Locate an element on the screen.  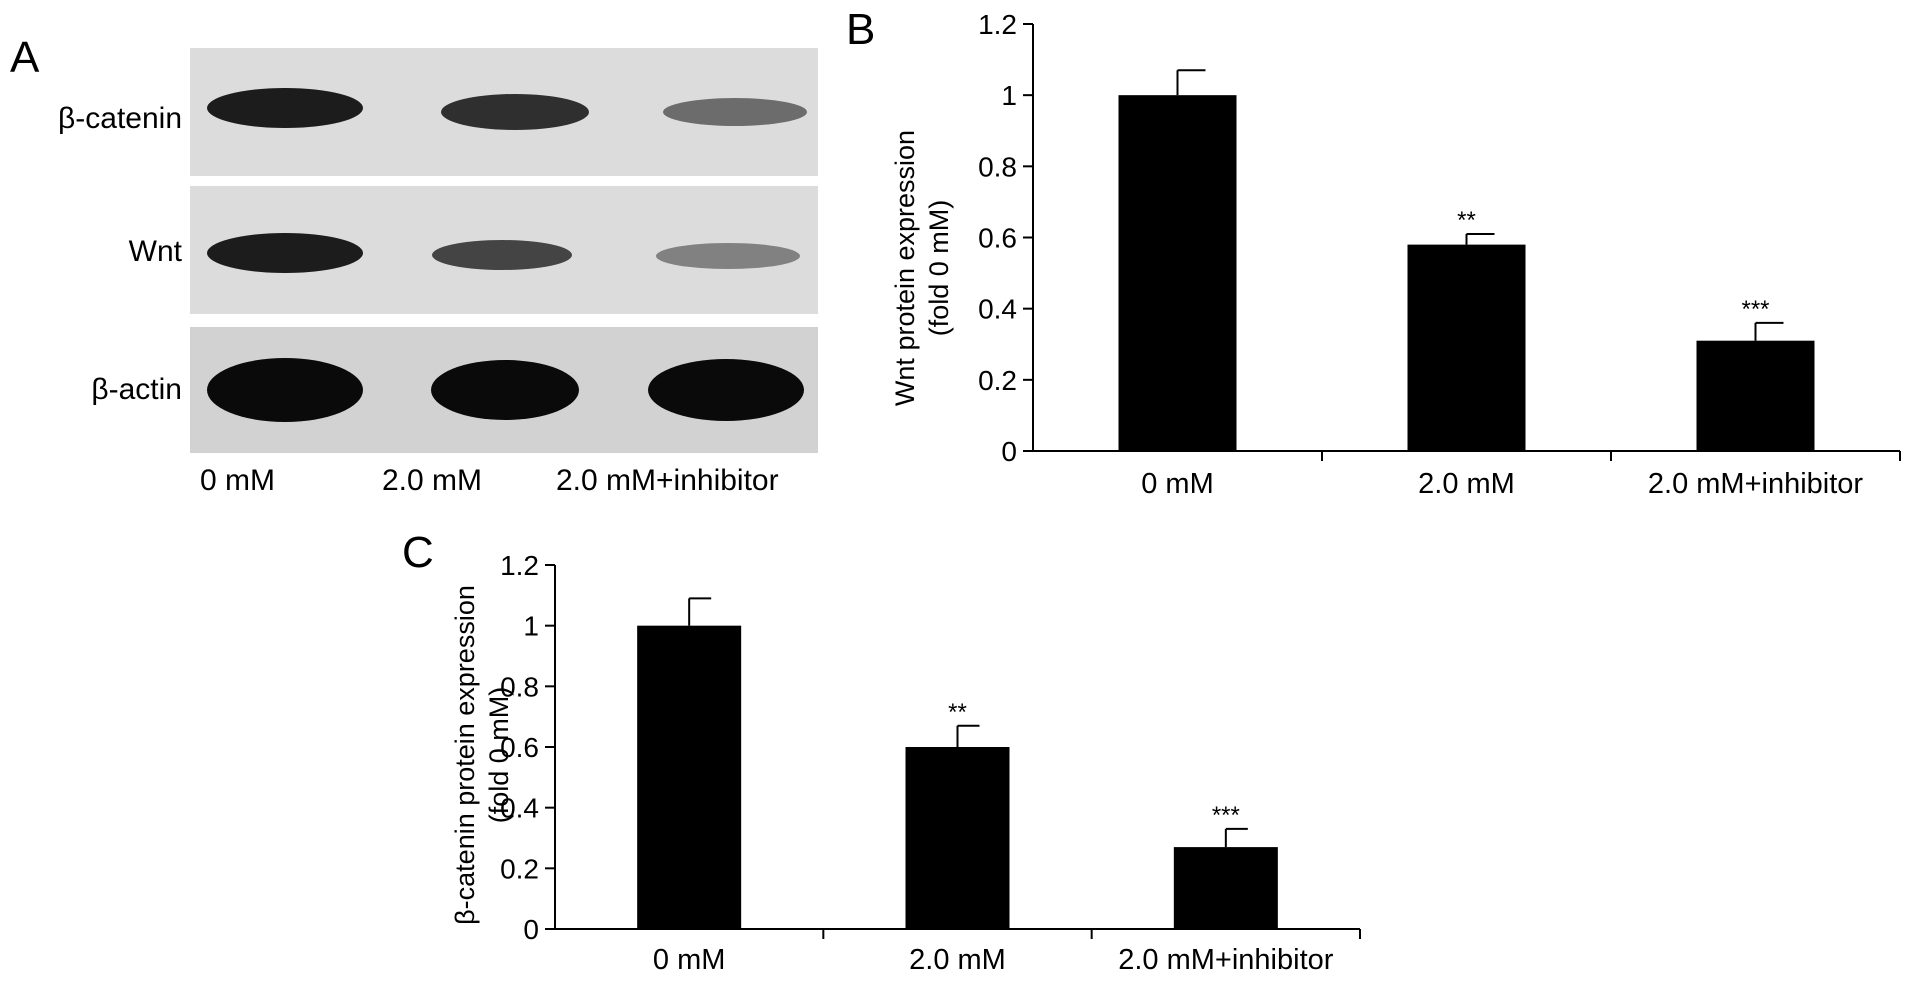
blot-lane-label-1: 2.0 mM is located at coordinates (432, 480).